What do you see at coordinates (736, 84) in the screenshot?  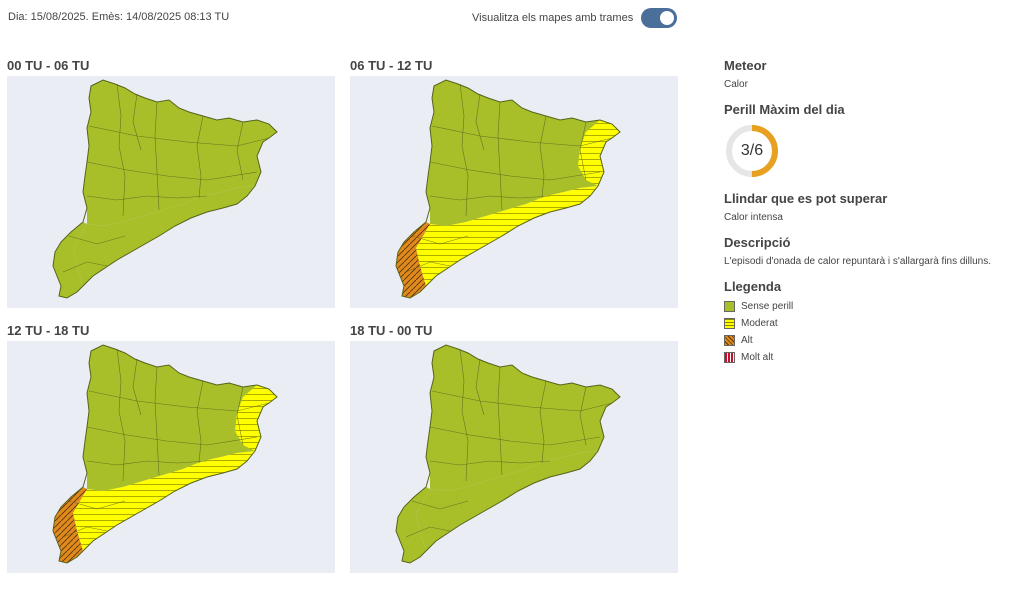 I see `meteor-value: Calor` at bounding box center [736, 84].